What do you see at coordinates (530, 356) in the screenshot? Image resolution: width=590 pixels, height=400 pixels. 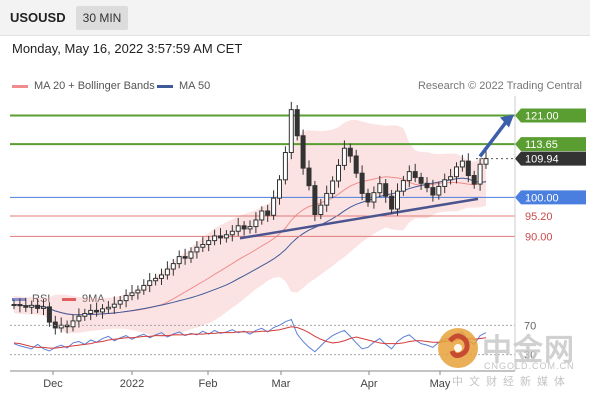 I see `rsi-tick-30: 30` at bounding box center [530, 356].